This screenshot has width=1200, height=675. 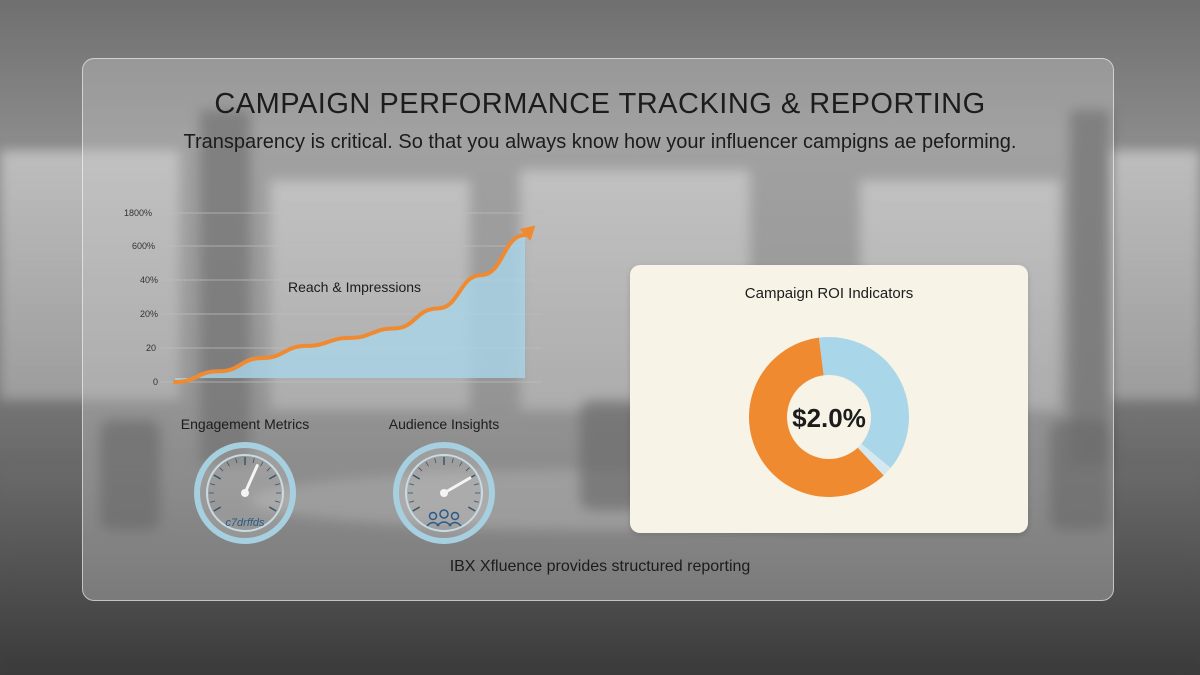 What do you see at coordinates (143, 246) in the screenshot?
I see `y-tick-label: 600%` at bounding box center [143, 246].